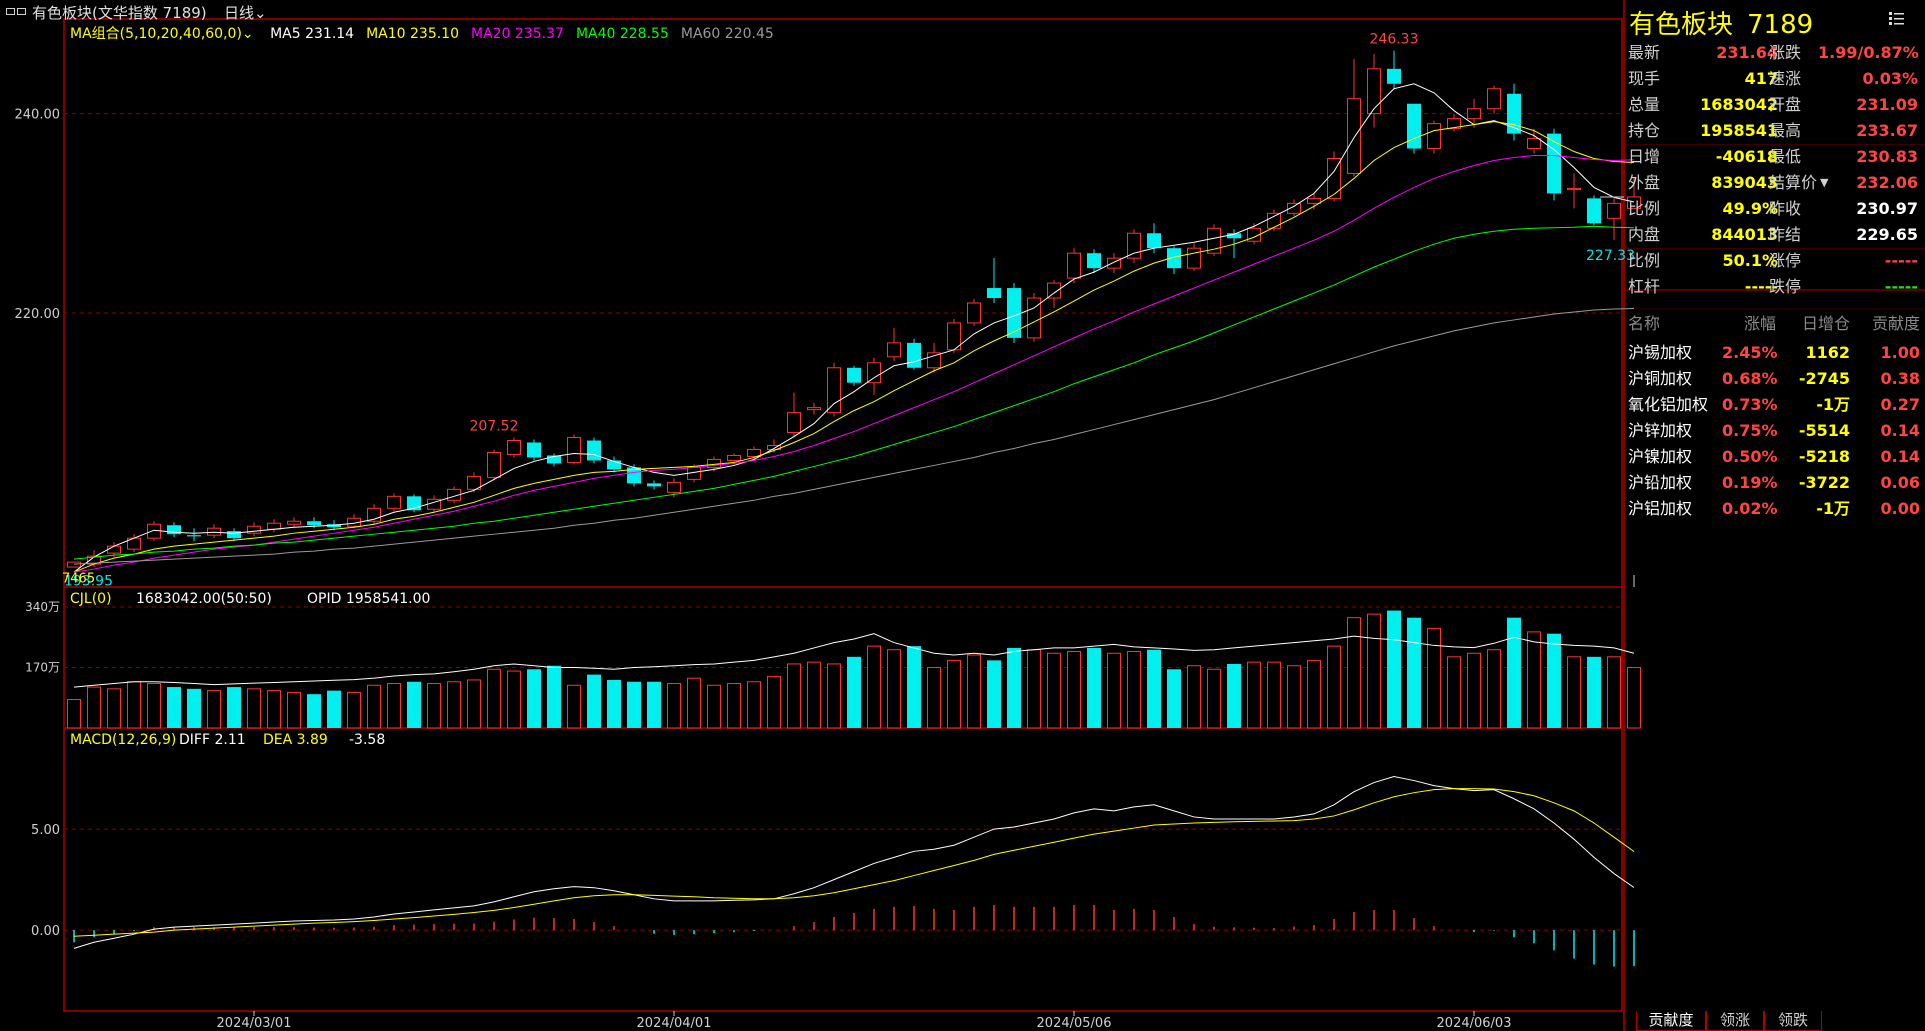 This screenshot has height=1031, width=1925. I want to click on quote-row: 外盘 839043 结算价 232.06 ▼, so click(1774, 183).